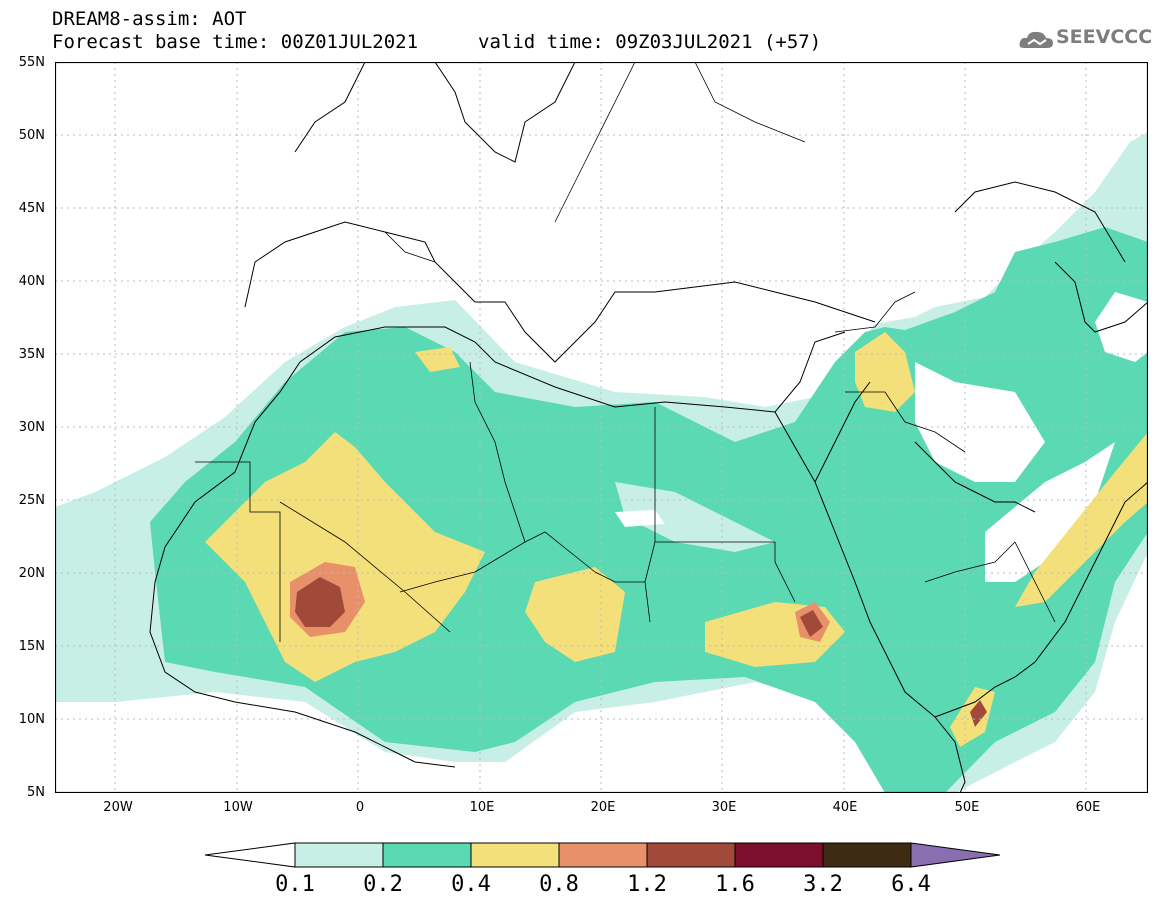 The height and width of the screenshot is (905, 1165). What do you see at coordinates (360, 807) in the screenshot?
I see `lon-label: 0` at bounding box center [360, 807].